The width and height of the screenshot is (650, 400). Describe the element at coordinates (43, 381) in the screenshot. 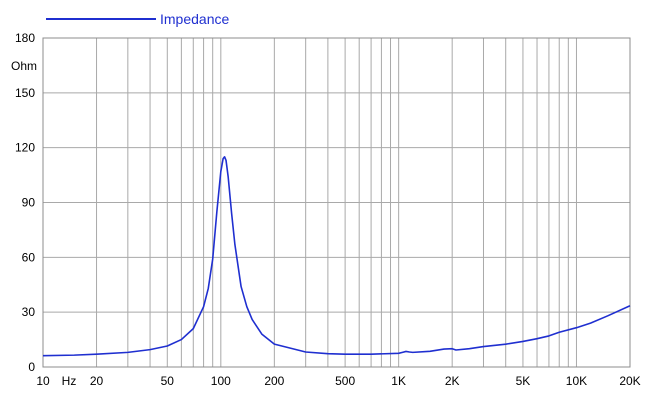

I see `x-tick-label: 10` at that location.